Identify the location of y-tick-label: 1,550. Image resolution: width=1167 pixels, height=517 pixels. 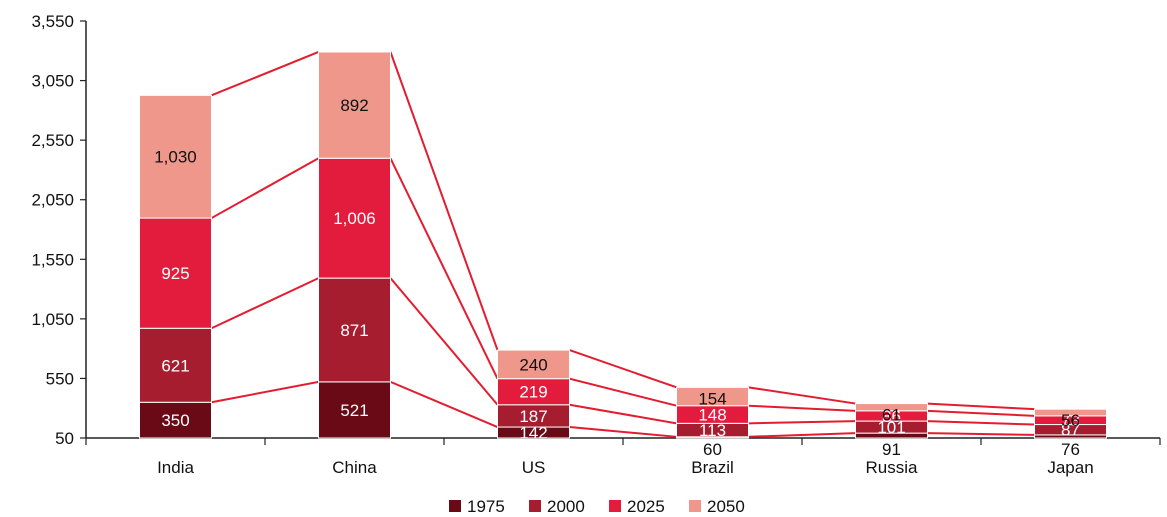
(52, 259).